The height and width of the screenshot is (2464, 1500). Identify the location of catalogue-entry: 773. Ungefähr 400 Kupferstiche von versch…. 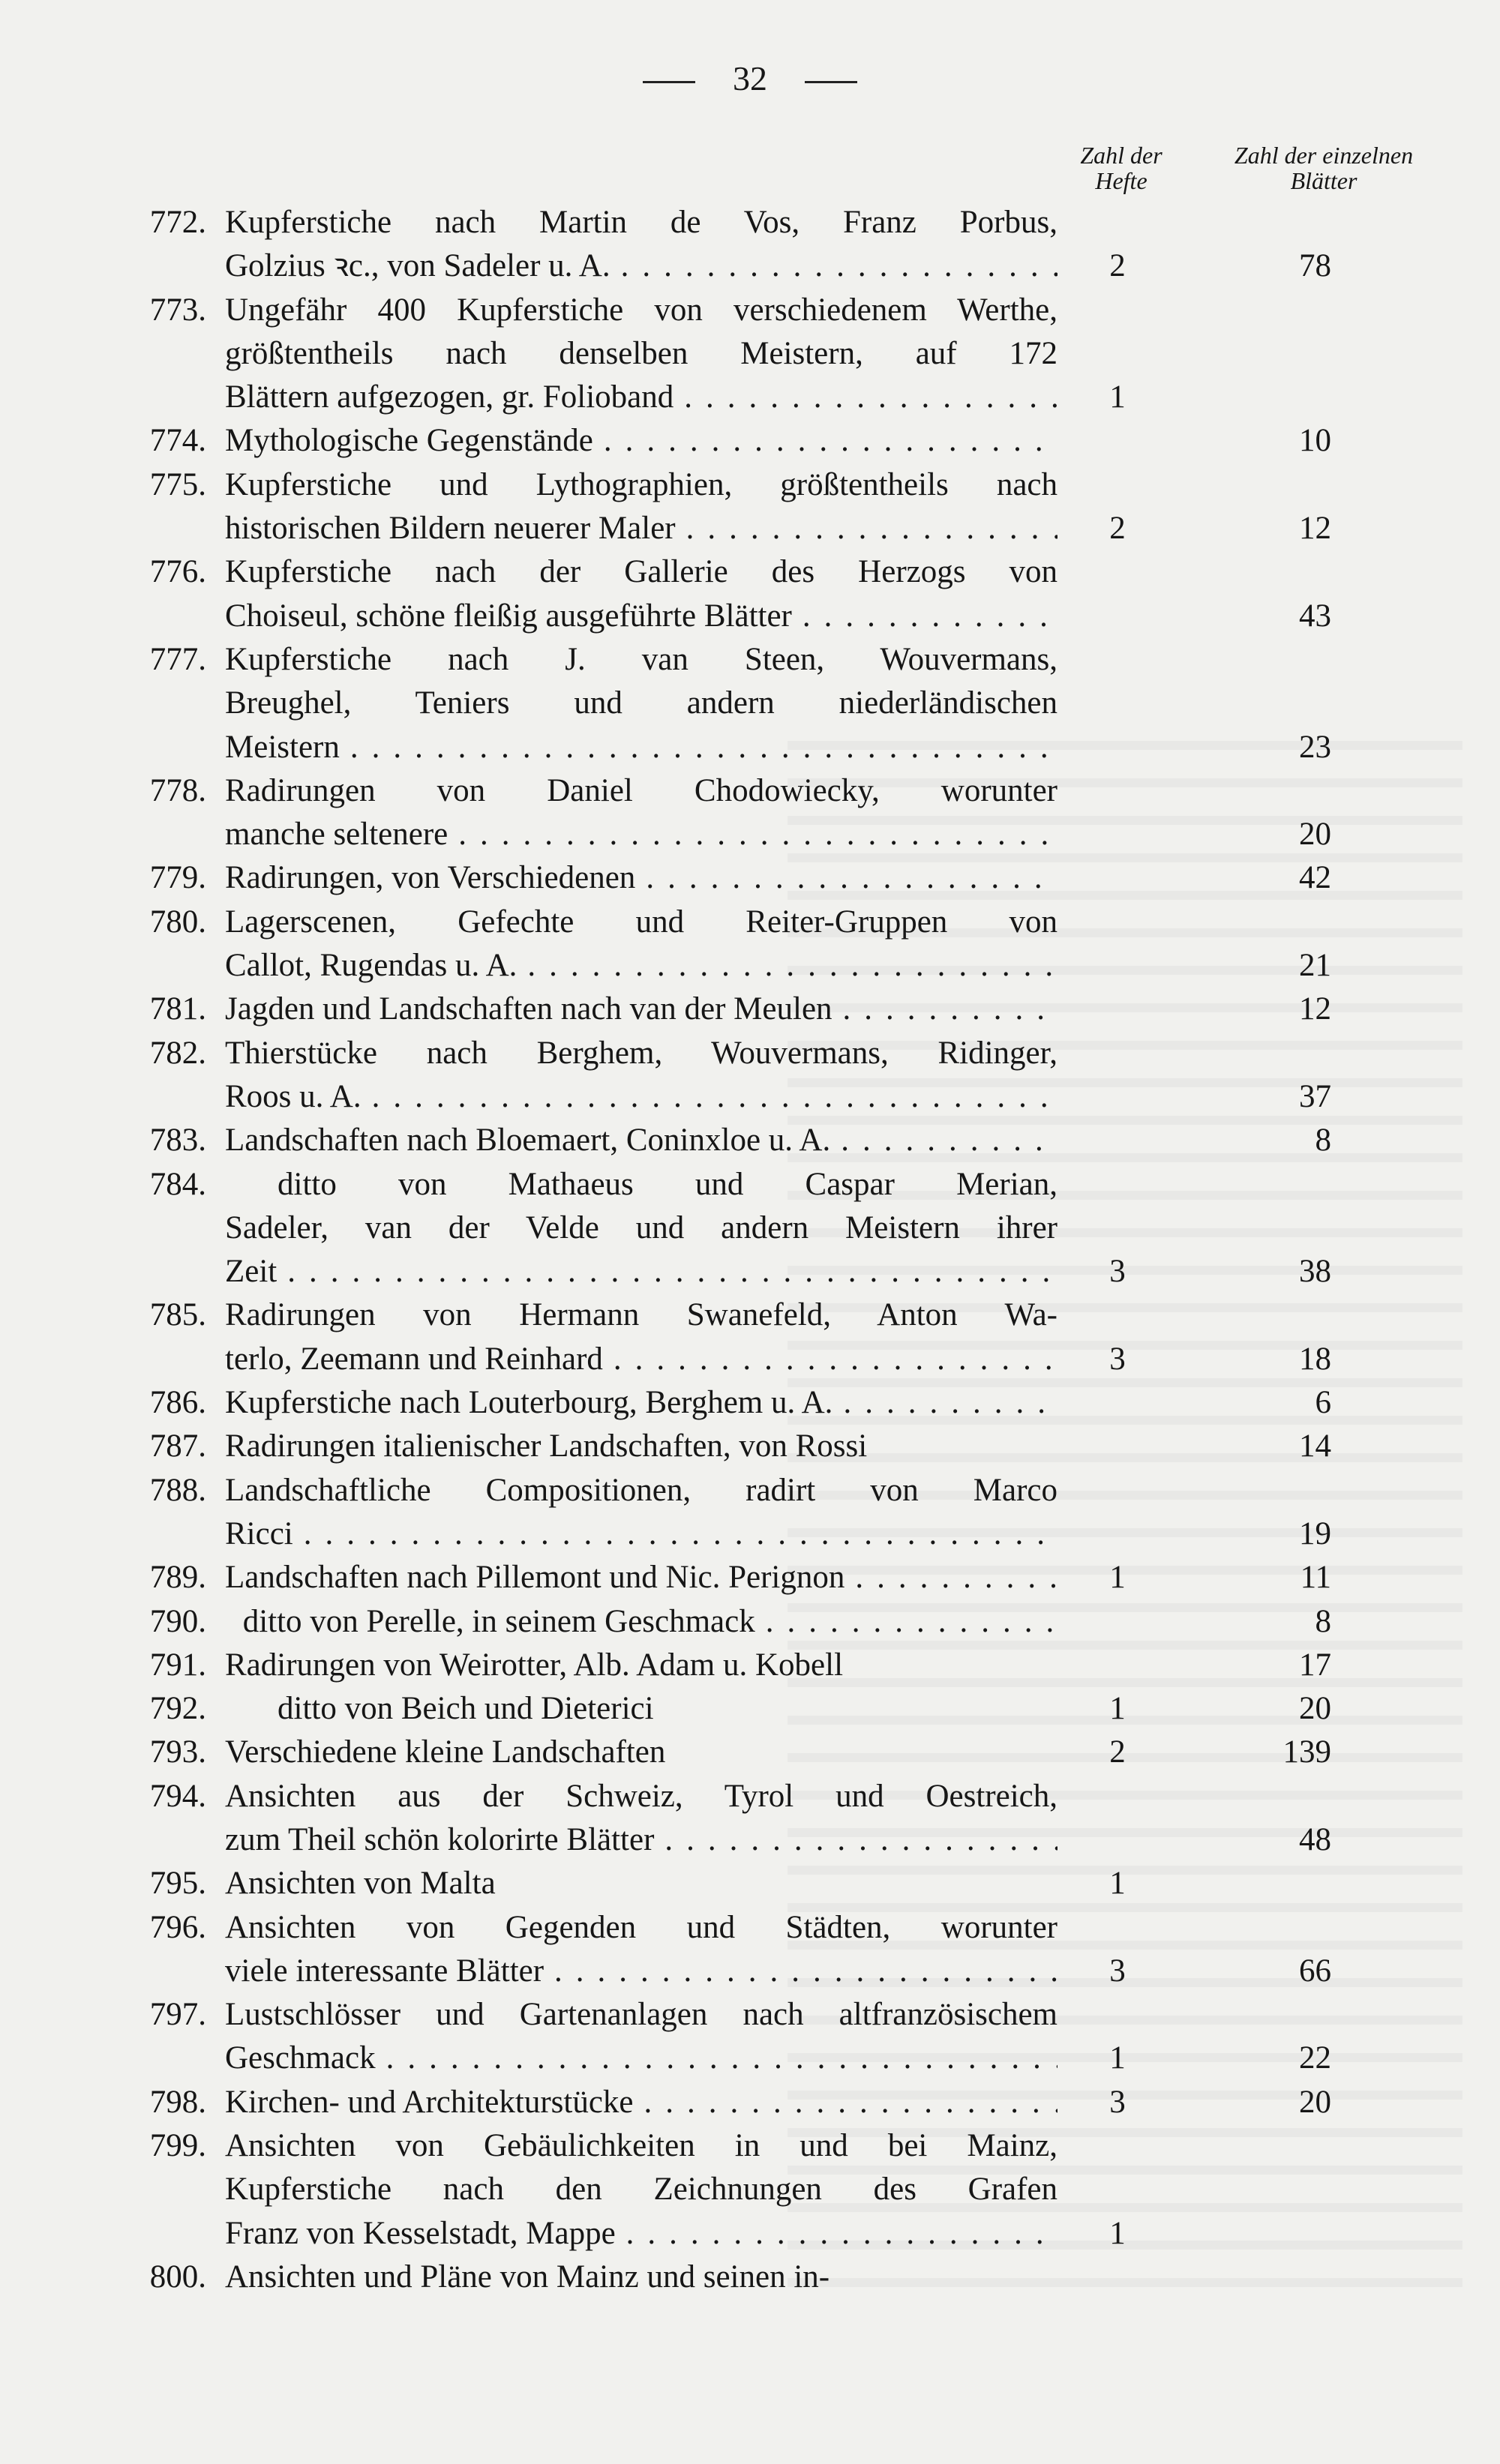
(750, 354).